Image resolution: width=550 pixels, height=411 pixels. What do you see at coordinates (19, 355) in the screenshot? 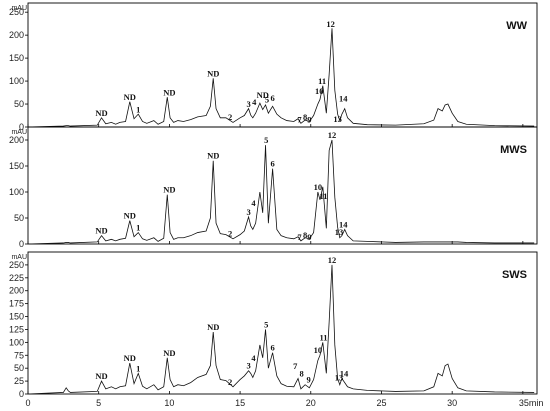
I see `y-tick-label: 75` at bounding box center [19, 355].